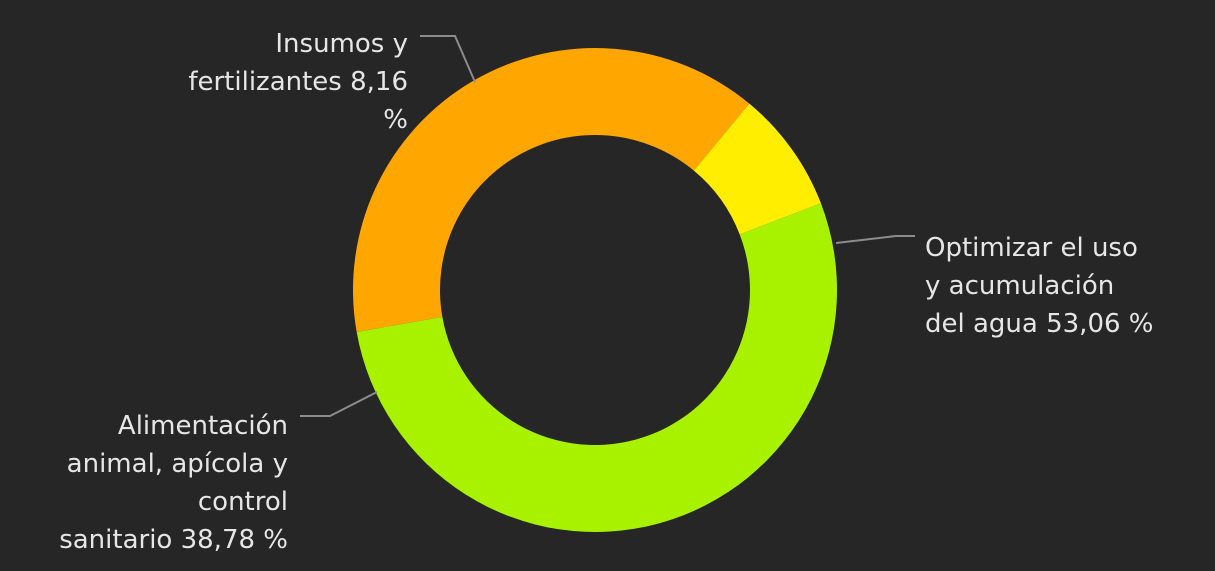 The height and width of the screenshot is (571, 1215). What do you see at coordinates (1019, 286) in the screenshot?
I see `slice-label-line: y acumulación` at bounding box center [1019, 286].